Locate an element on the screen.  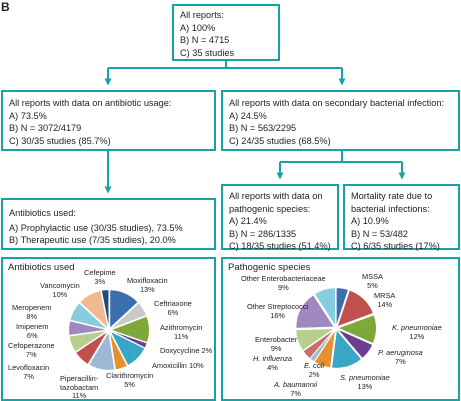
box-line-c: C) 30/35 studies (85.7%) is located at coordinates (60, 140).